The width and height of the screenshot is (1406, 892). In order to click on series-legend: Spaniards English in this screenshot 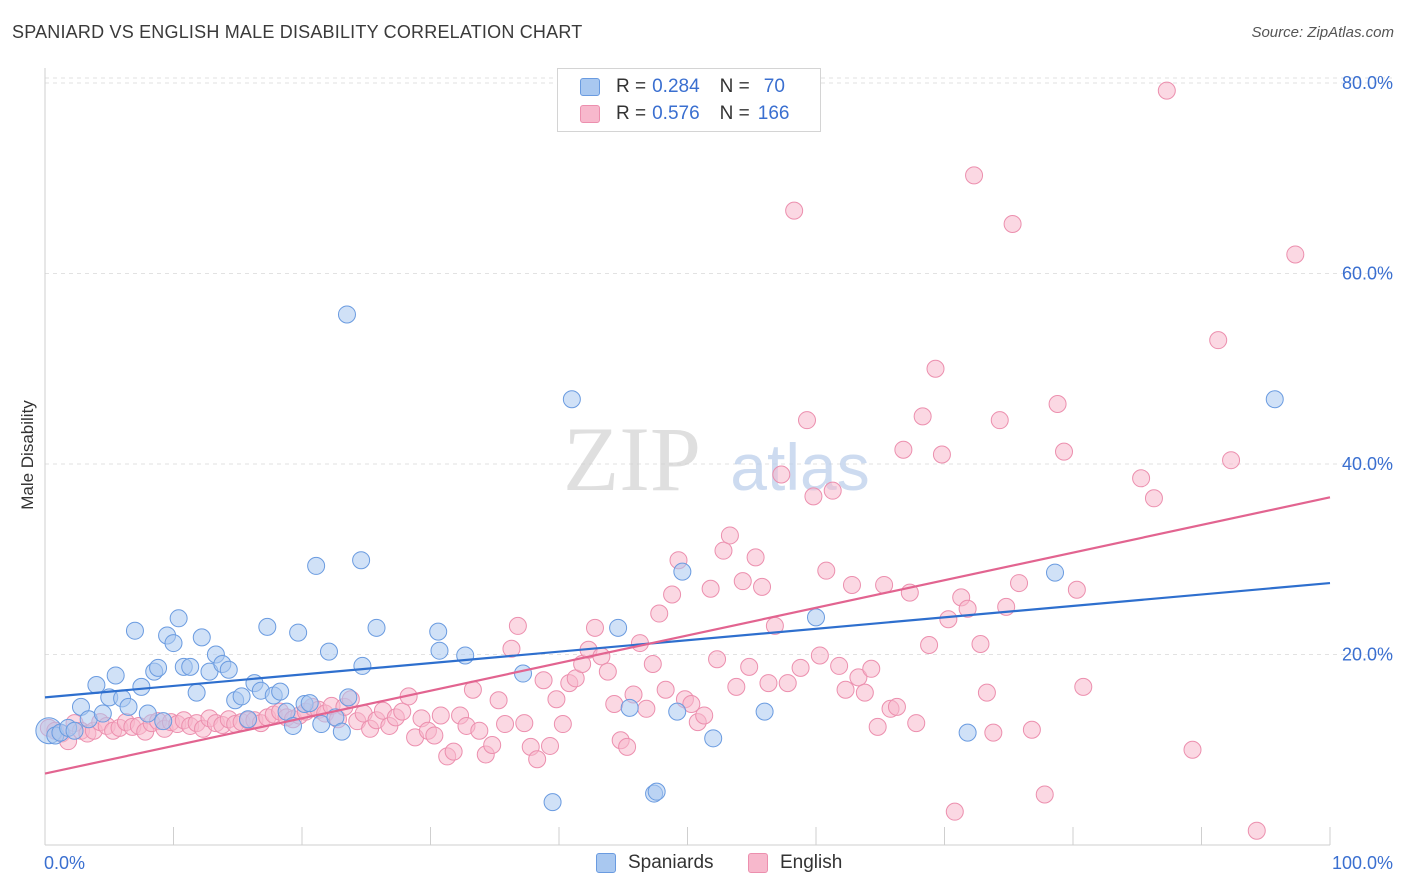, I will do `click(703, 865)`.